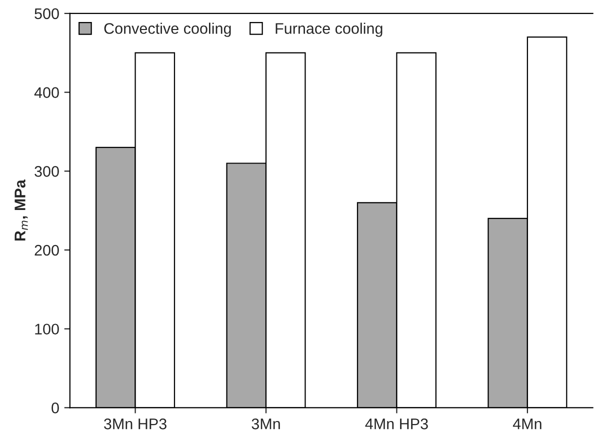 This screenshot has width=608, height=448. I want to click on x-tick-label: 4Mn, so click(527, 424).